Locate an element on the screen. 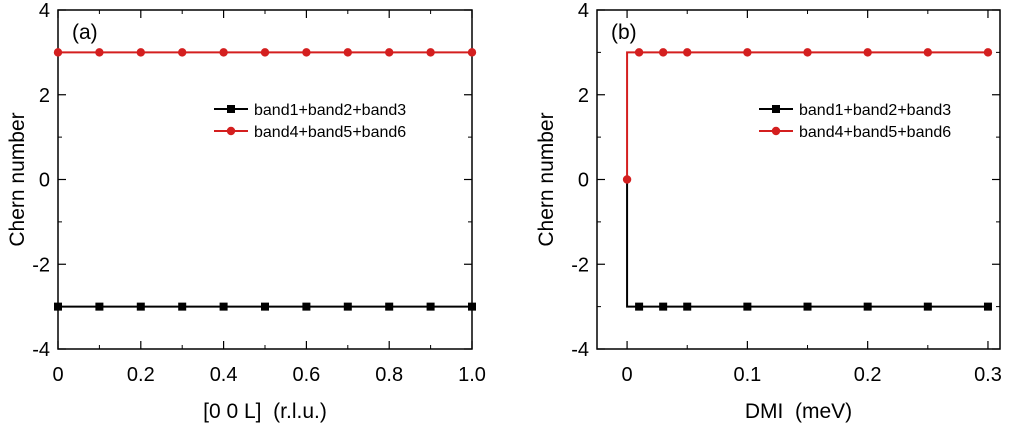  x-tick-label: 0.1 is located at coordinates (747, 375).